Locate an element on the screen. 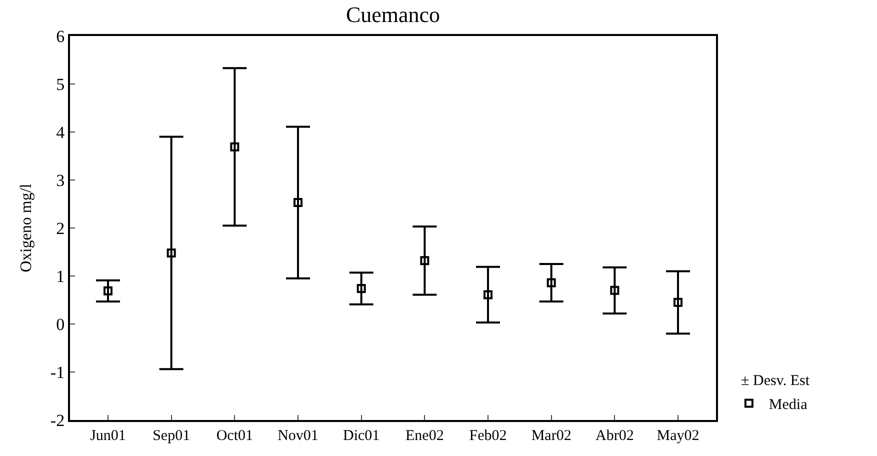 This screenshot has height=456, width=877. legend-label: Media is located at coordinates (788, 405).